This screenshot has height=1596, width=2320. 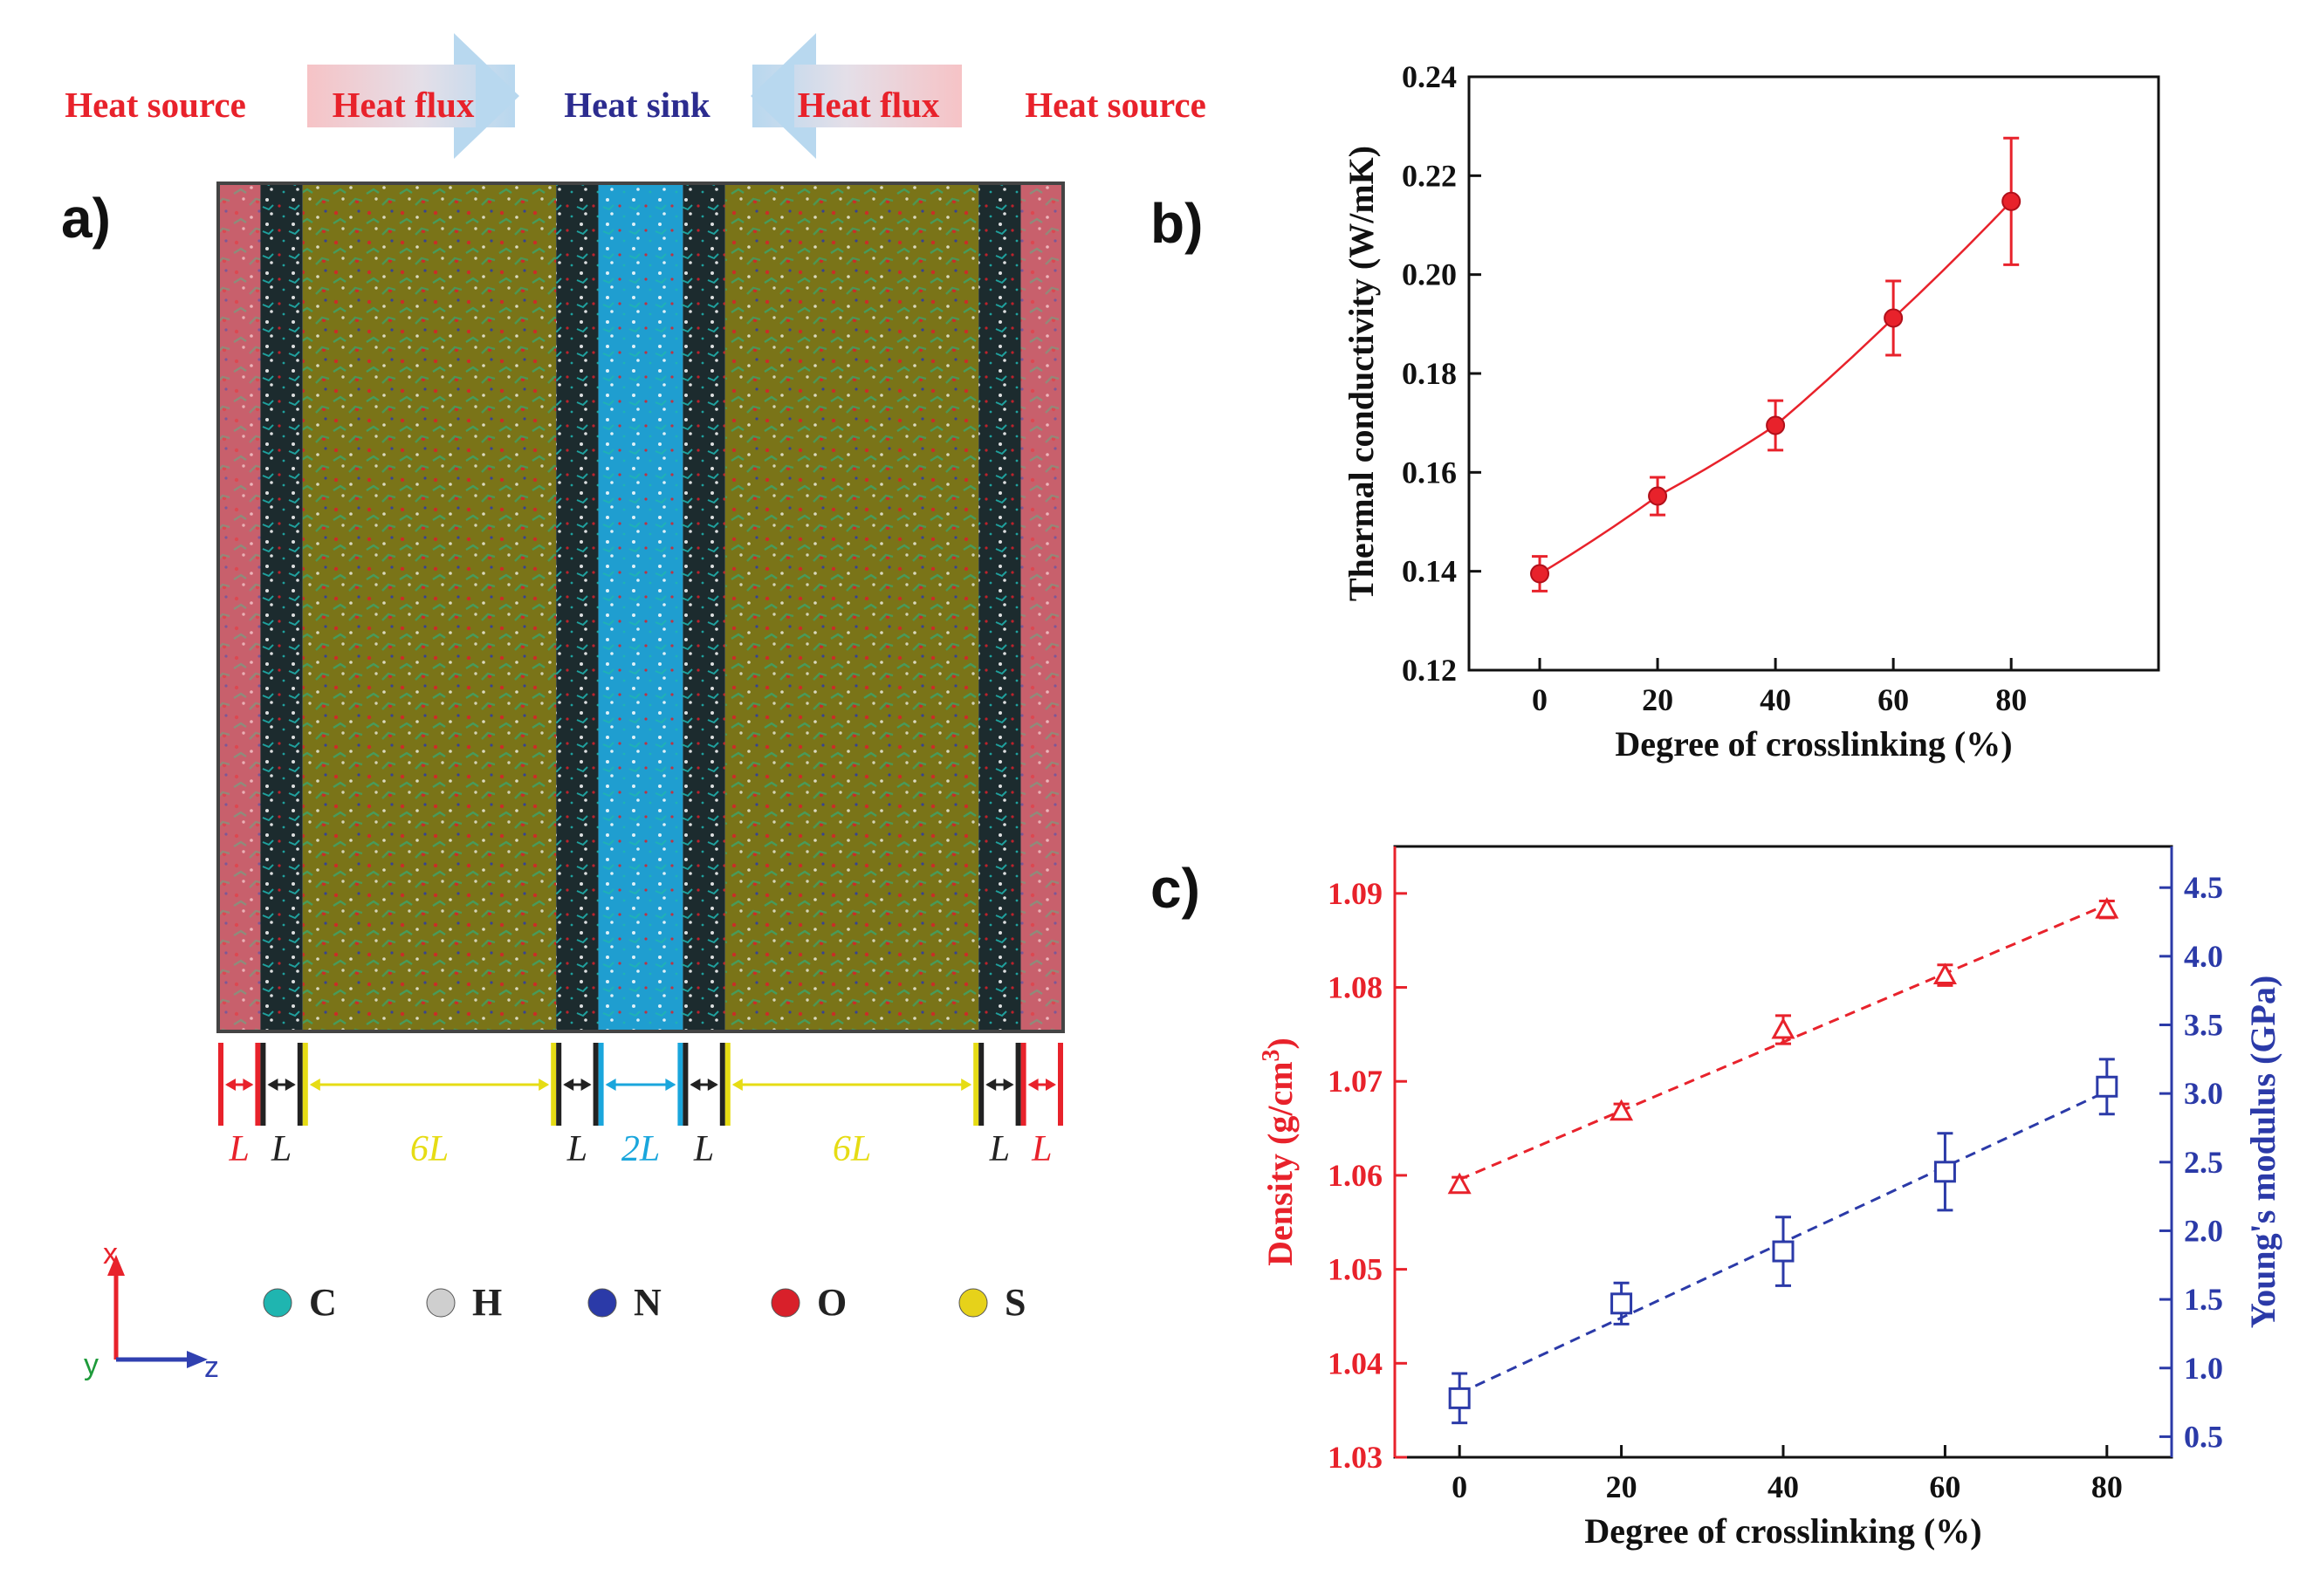 I want to click on x-axis-title: Degree of crosslinking (%), so click(x=1814, y=744).